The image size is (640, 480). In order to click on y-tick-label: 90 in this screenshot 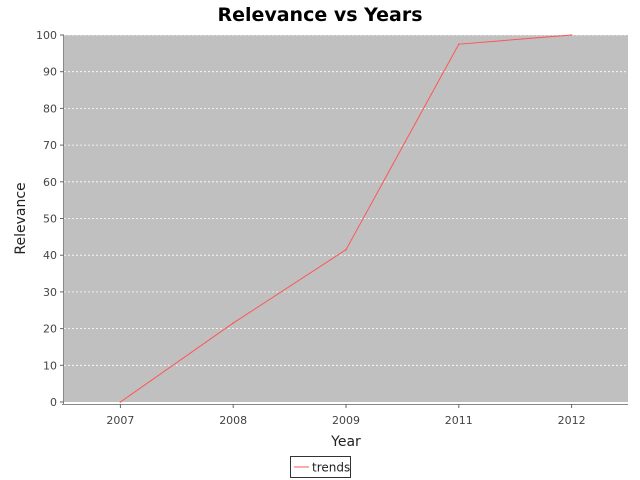, I will do `click(50, 72)`.